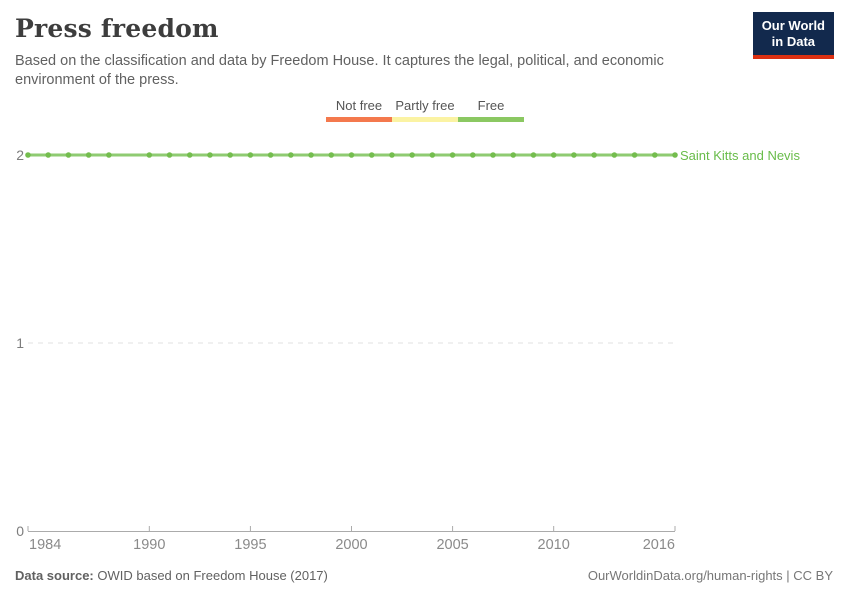 The width and height of the screenshot is (850, 600). Describe the element at coordinates (675, 155) in the screenshot. I see `data-point-2016` at that location.